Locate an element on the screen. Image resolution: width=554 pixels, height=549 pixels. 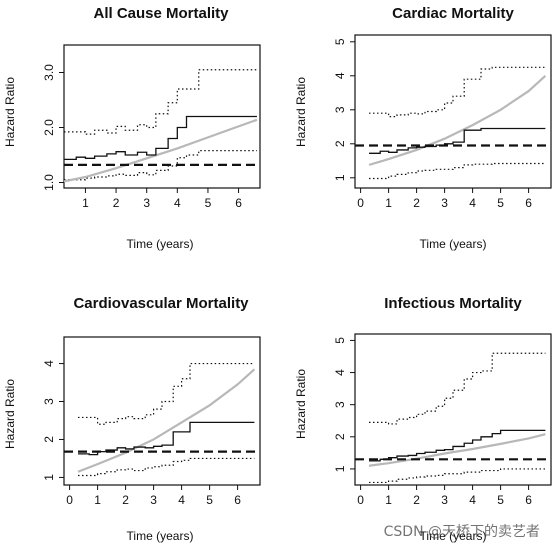
panel-title: Infectious Mortality is located at coordinates (453, 303).